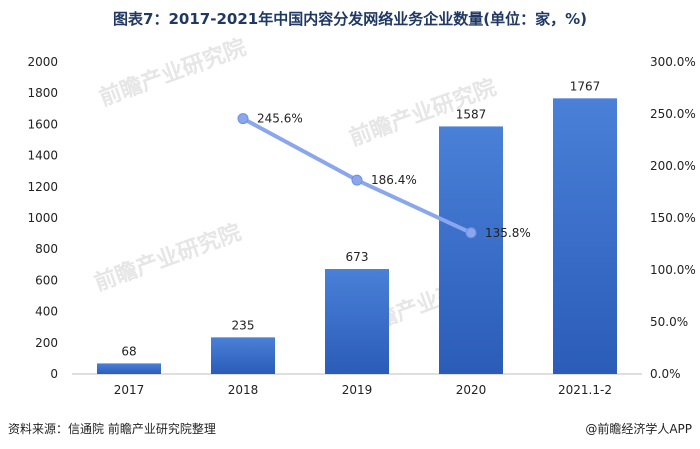 The image size is (700, 449). What do you see at coordinates (508, 233) in the screenshot?
I see `growth-label: 135.8%` at bounding box center [508, 233].